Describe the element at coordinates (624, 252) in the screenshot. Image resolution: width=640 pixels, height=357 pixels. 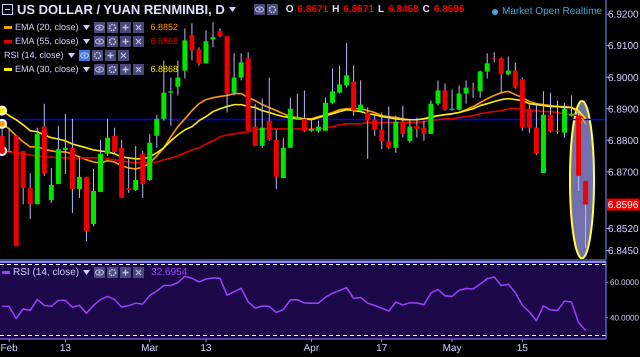
I see `y-tick-label: 6.8450` at that location.